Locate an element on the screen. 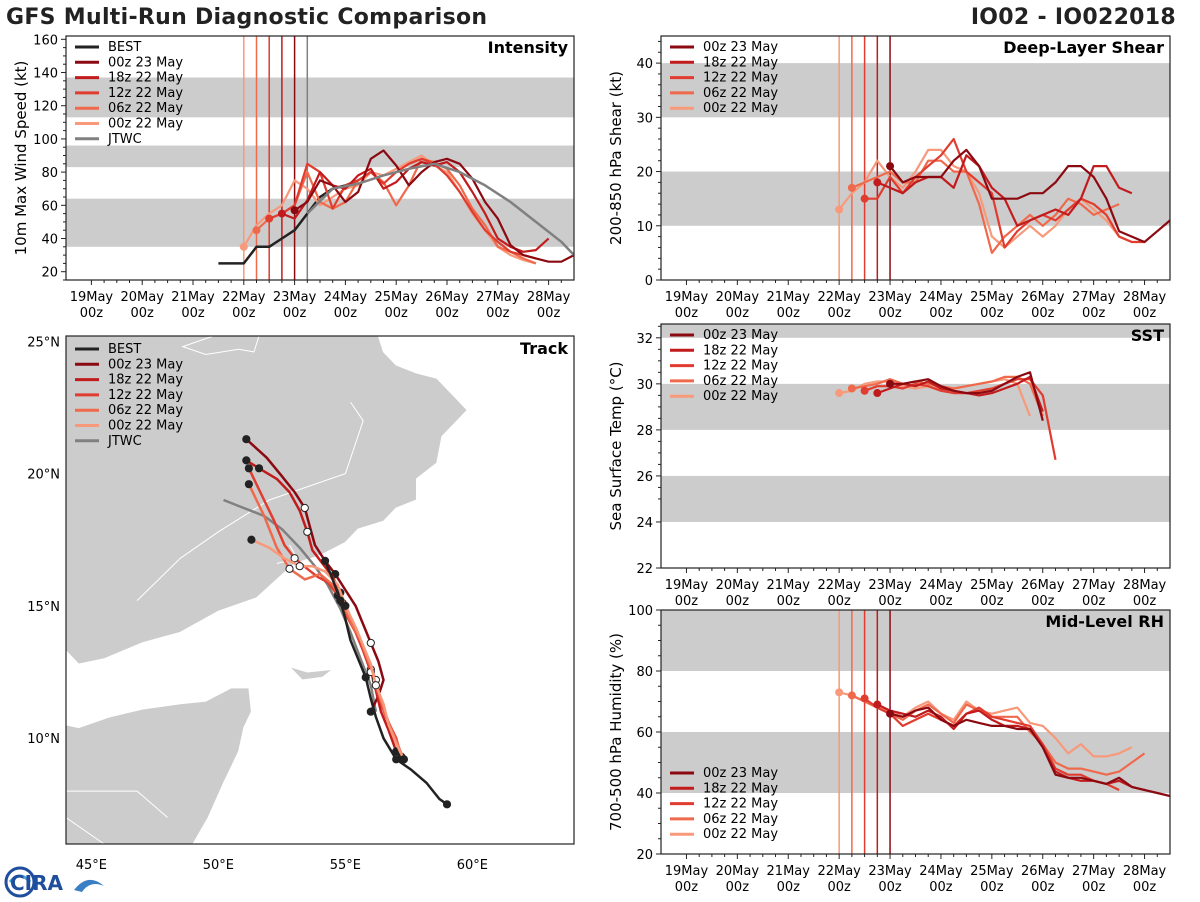  rh-legend-label: 00z 22 May is located at coordinates (740, 834).